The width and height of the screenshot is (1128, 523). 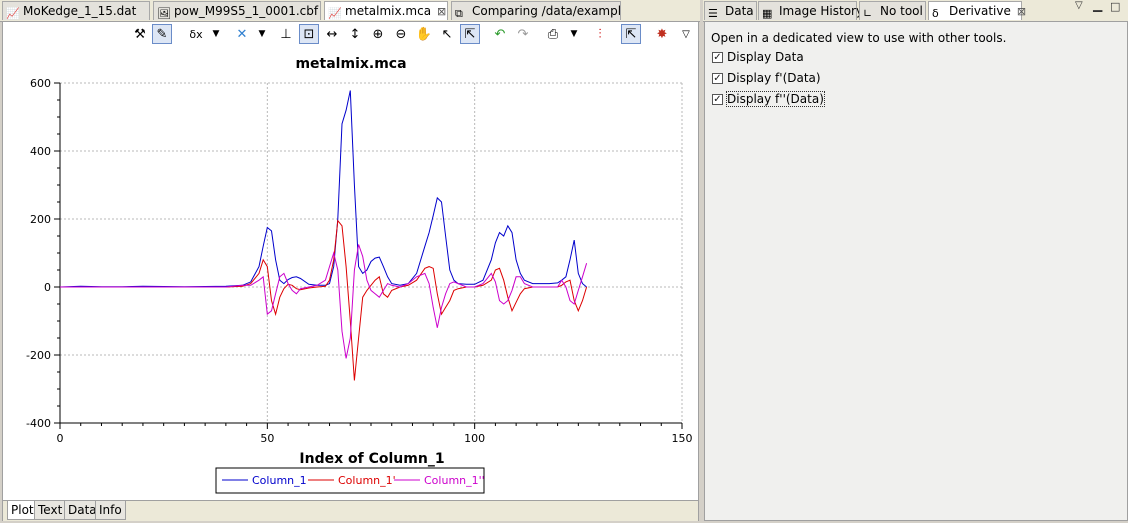 I want to click on option-label-1: Display Data, so click(x=765, y=57).